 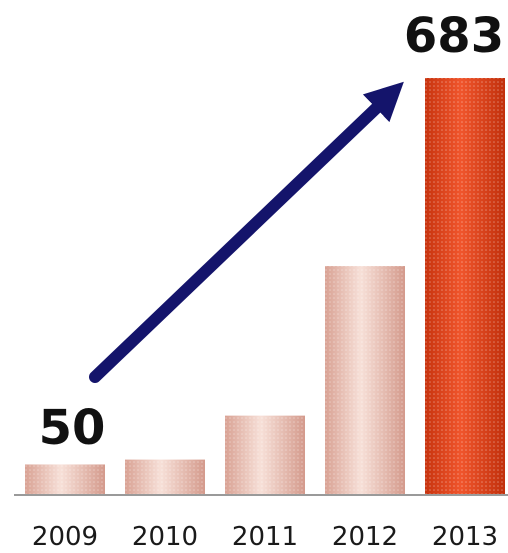 I want to click on x-tick-label-2009: 2009, so click(x=65, y=537).